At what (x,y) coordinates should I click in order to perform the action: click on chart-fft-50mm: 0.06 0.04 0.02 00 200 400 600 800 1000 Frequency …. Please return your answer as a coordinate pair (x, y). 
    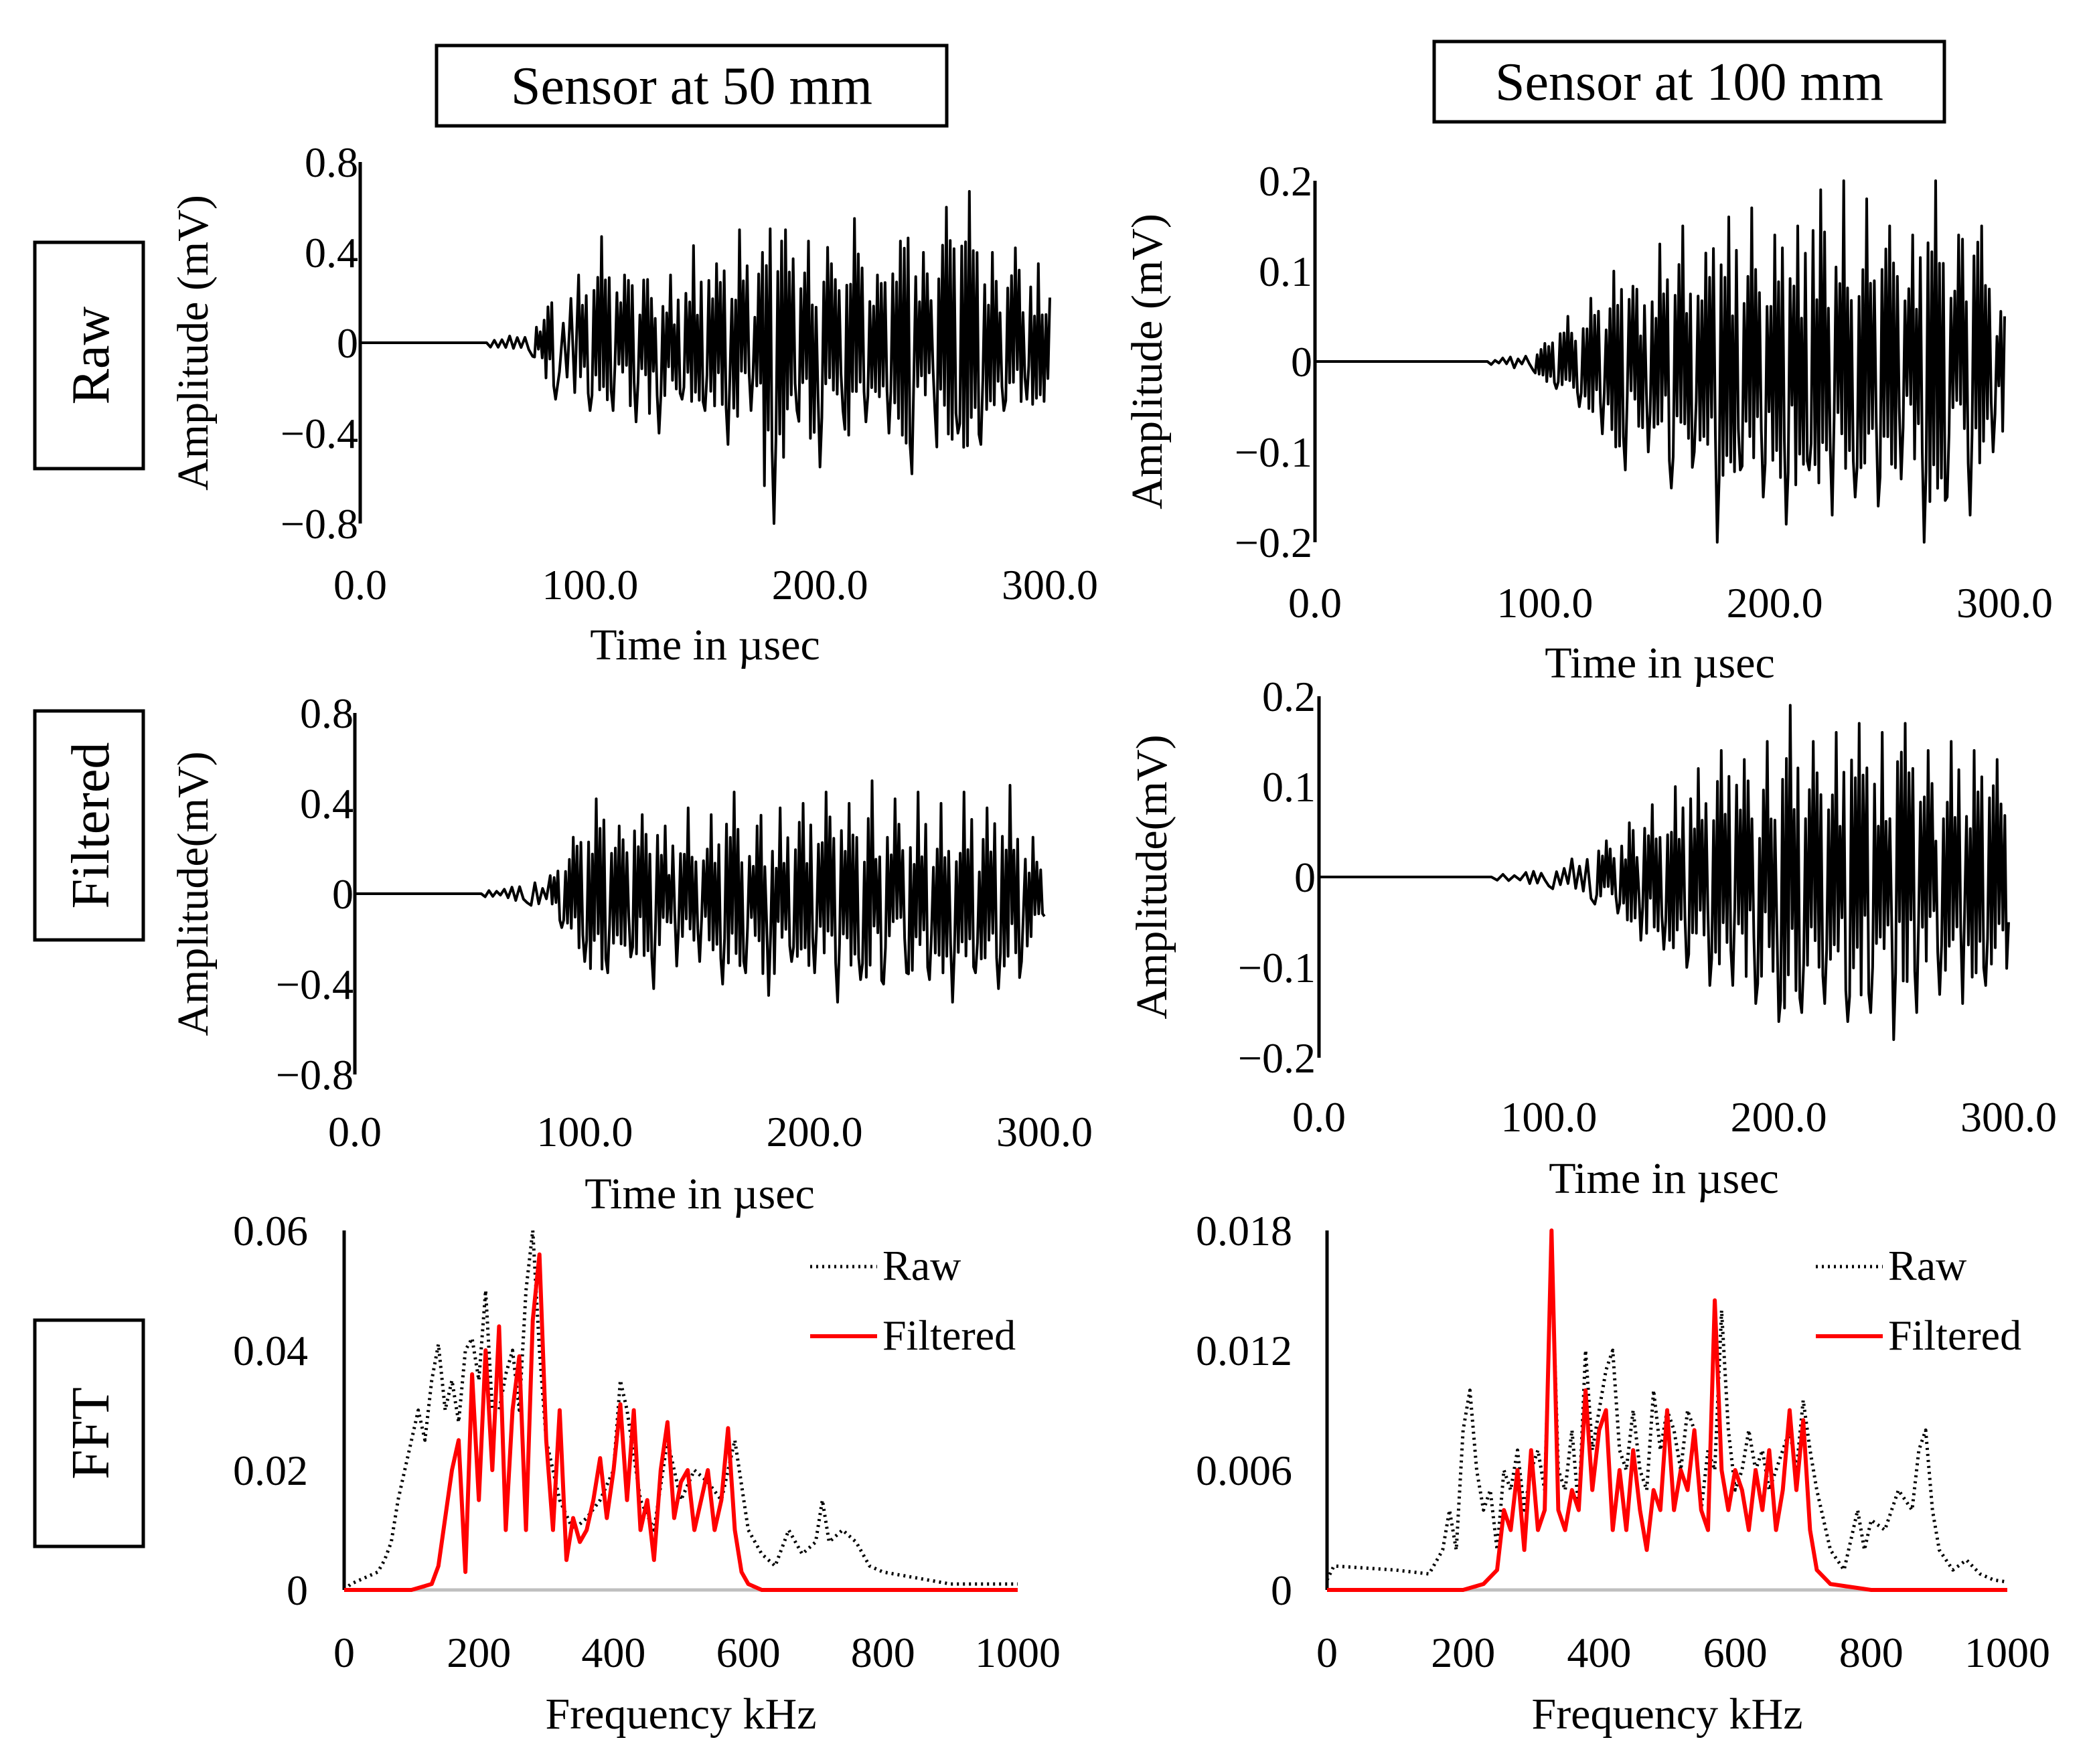
    Looking at the image, I should click on (647, 1473).